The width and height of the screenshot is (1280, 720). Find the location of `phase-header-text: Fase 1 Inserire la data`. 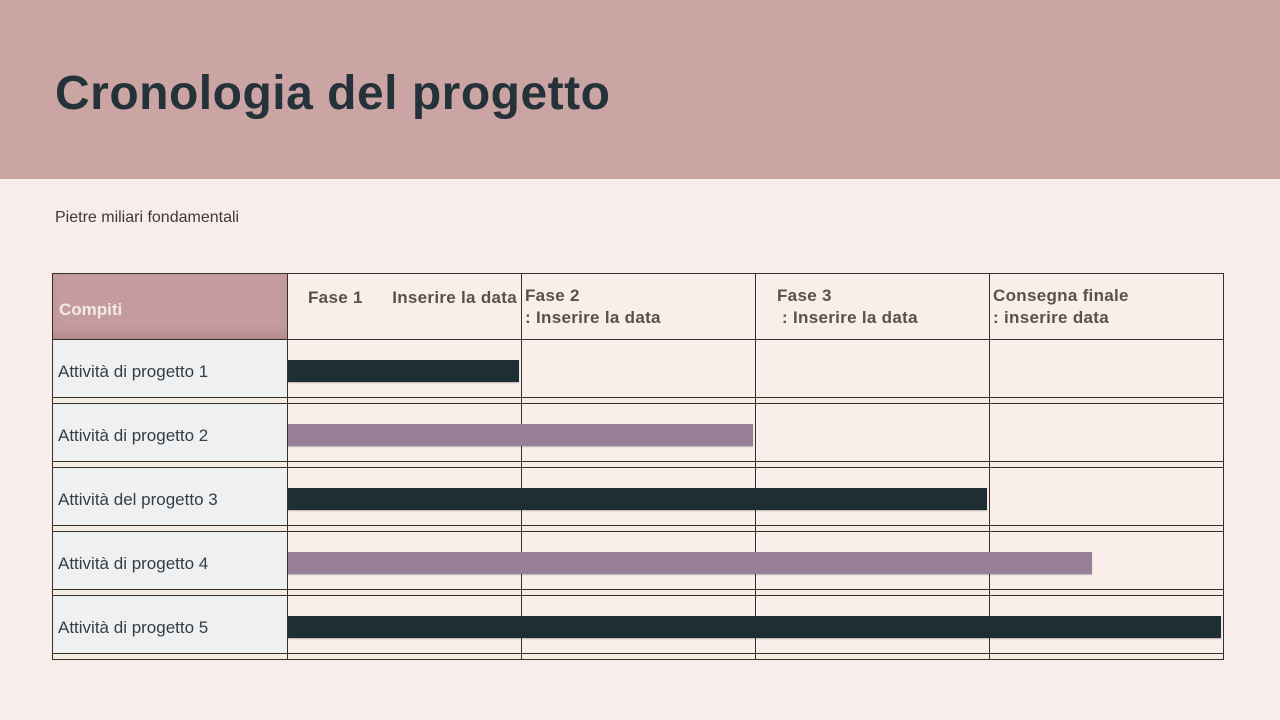

phase-header-text: Fase 1 Inserire la data is located at coordinates (404, 291).